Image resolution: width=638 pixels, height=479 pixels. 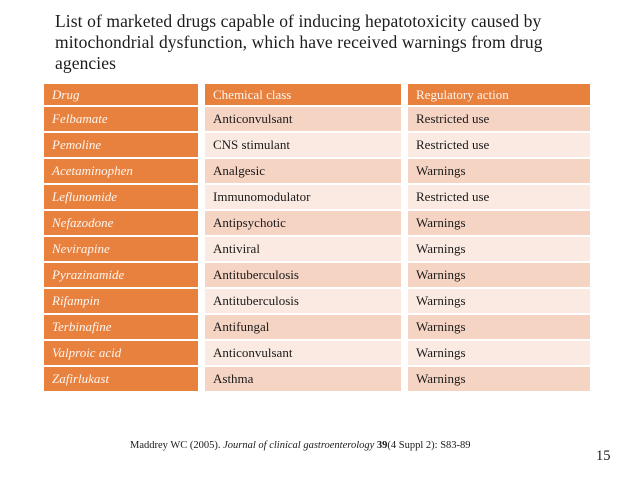 I want to click on table-row: Felbamate Anticonvulsant Restricted use, so click(x=317, y=119).